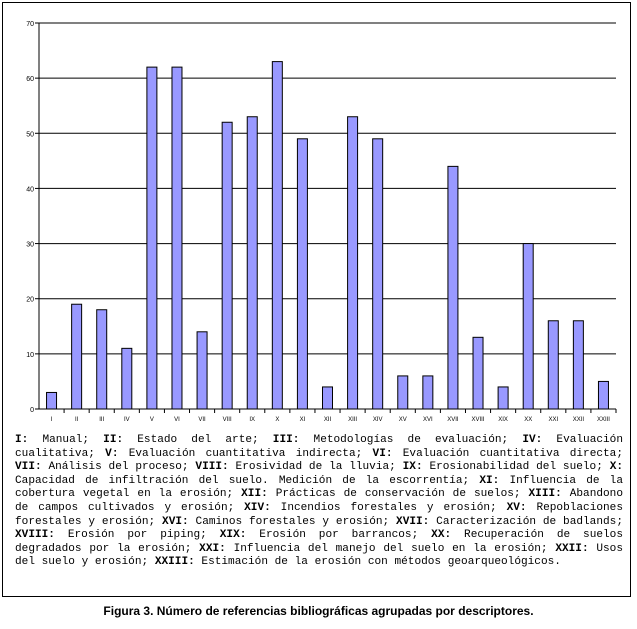  What do you see at coordinates (113, 440) in the screenshot?
I see `legend-code: II:` at bounding box center [113, 440].